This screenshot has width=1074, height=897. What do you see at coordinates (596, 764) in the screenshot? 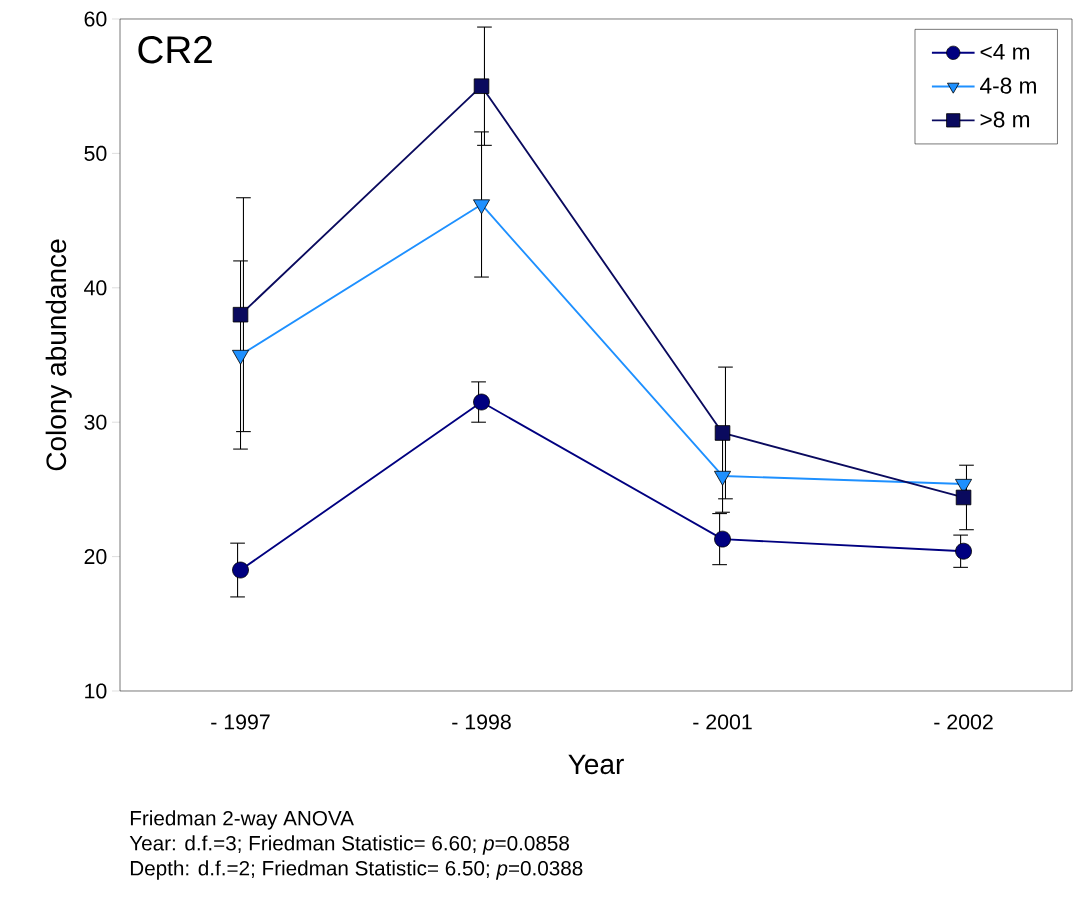
I see `x-axis-title: Year` at bounding box center [596, 764].